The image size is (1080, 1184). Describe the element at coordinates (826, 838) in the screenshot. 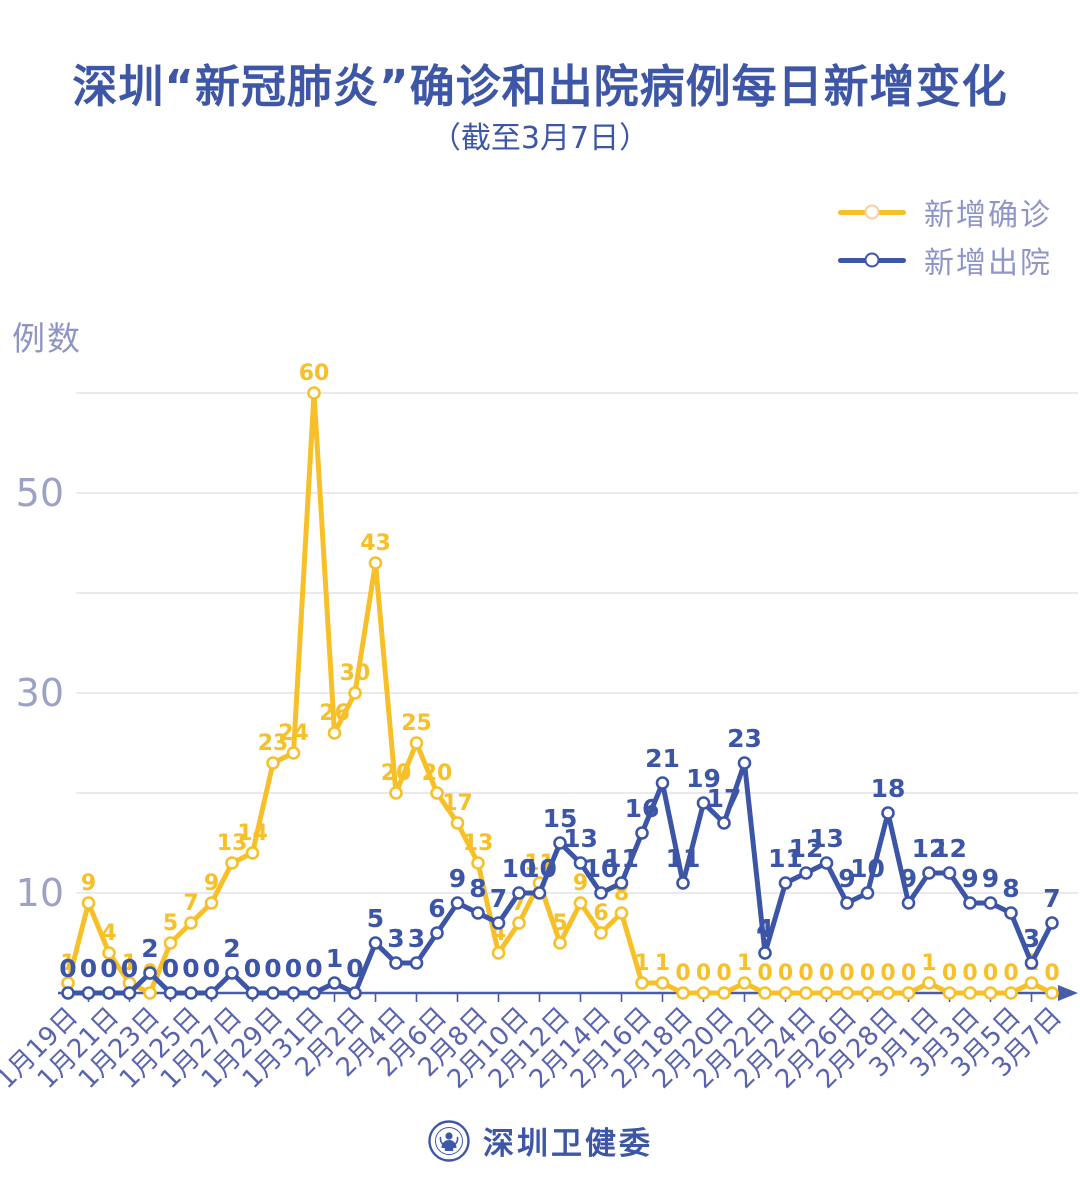

I see `discharged-point-label: 13` at that location.